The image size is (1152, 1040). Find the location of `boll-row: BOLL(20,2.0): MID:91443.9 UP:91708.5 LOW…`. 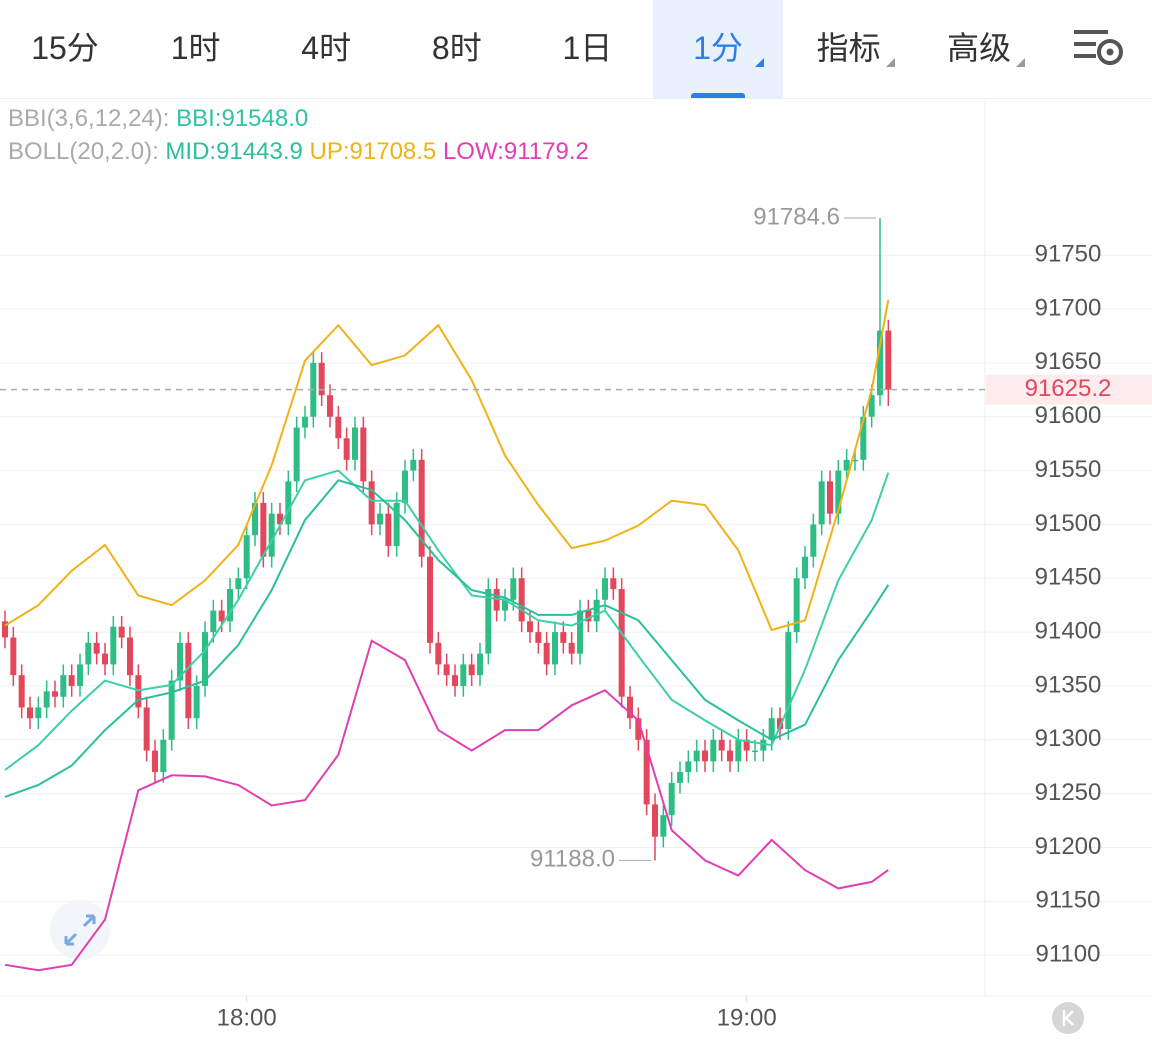

boll-row: BOLL(20,2.0): MID:91443.9 UP:91708.5 LOW… is located at coordinates (298, 151).